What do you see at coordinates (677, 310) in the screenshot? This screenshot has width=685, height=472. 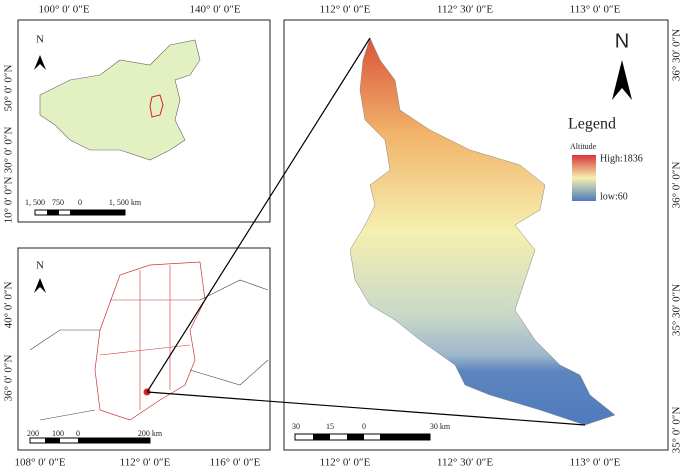 I see `lat-label: 35° 30′ 0″N` at bounding box center [677, 310].